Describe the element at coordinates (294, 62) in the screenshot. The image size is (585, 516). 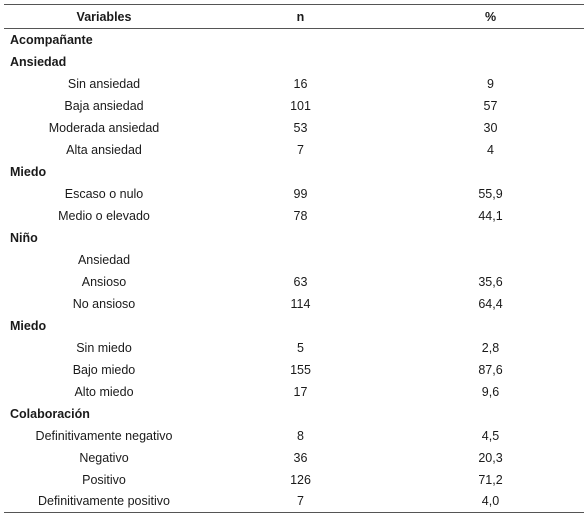
I see `section-row: Ansiedad` at that location.